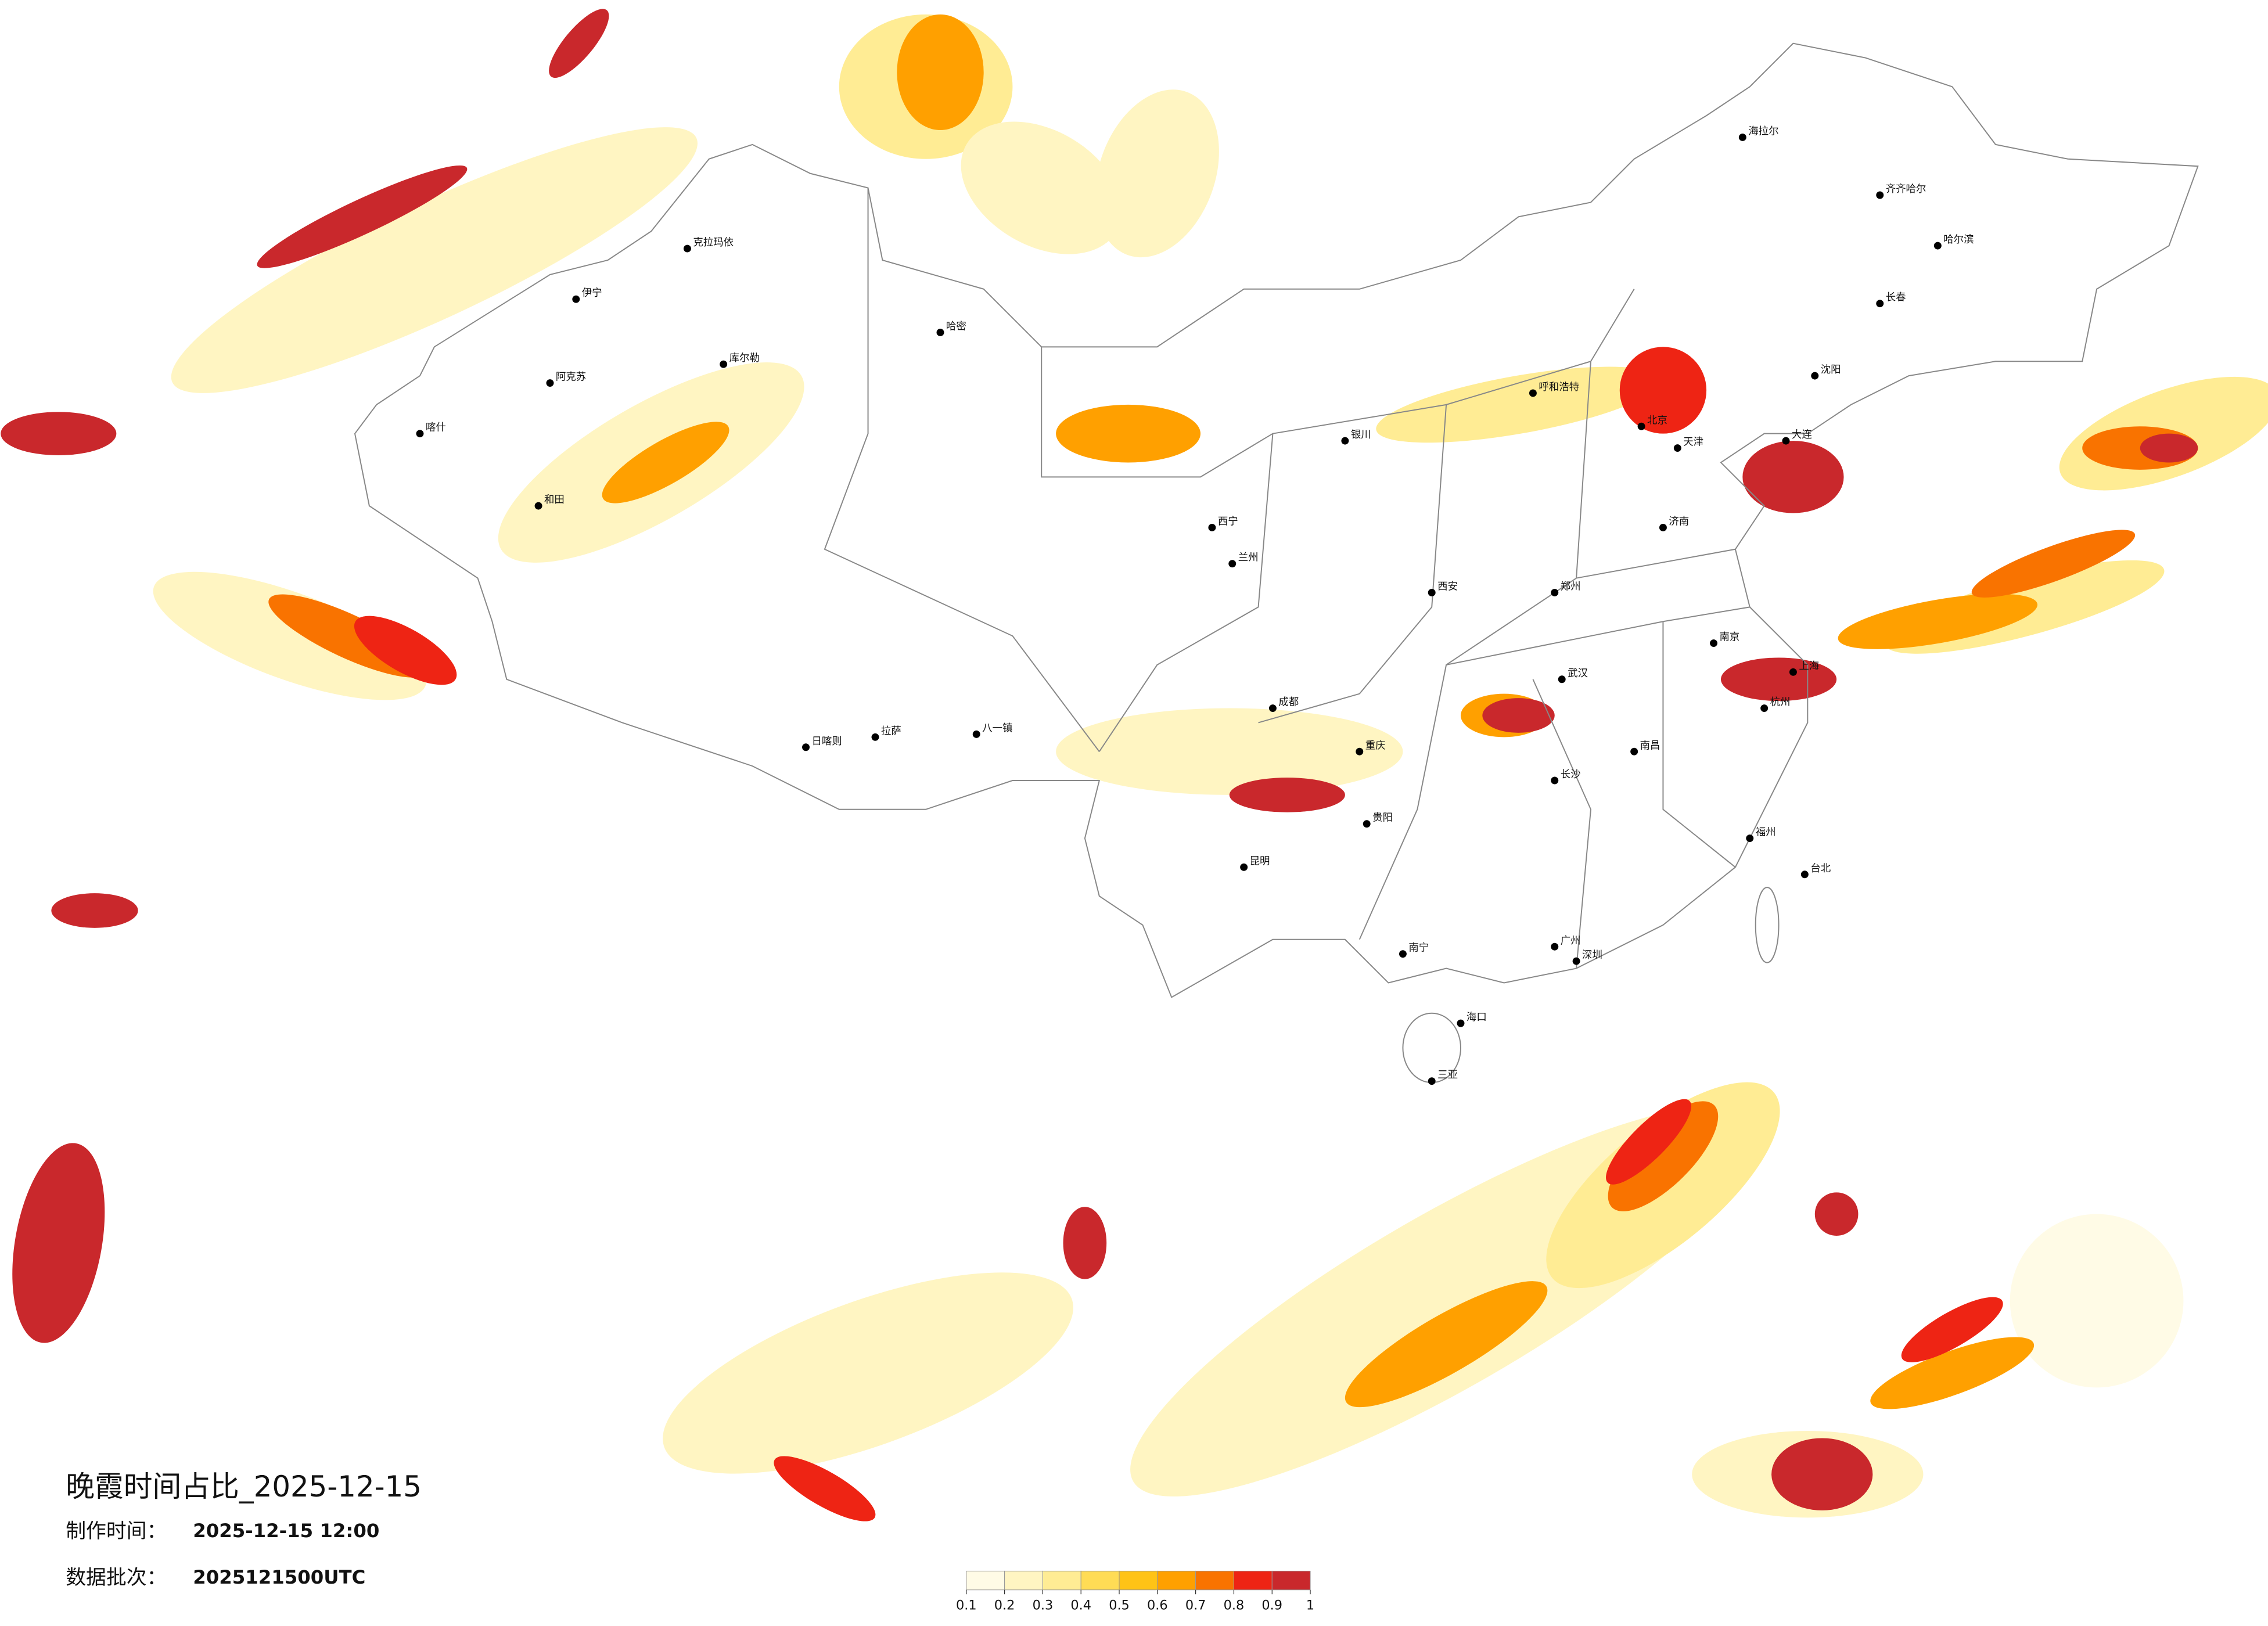 The image size is (2268, 1626). What do you see at coordinates (1650, 745) in the screenshot?
I see `city-label: 南昌` at bounding box center [1650, 745].